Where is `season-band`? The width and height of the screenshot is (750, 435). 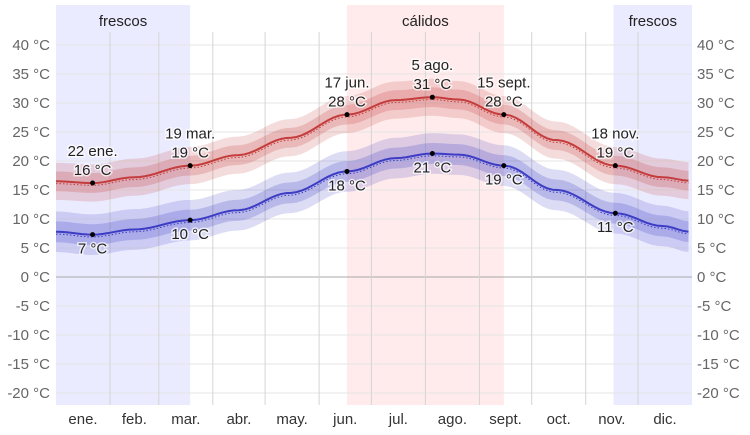
season-band is located at coordinates (652, 205).